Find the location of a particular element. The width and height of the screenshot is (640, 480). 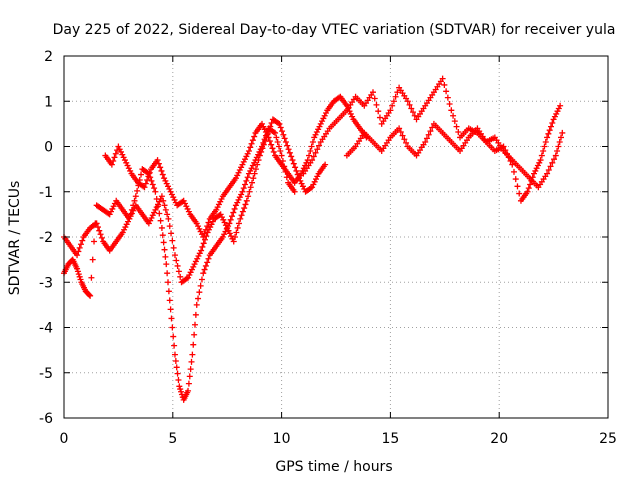

y-tick-label: 2 is located at coordinates (48, 57).